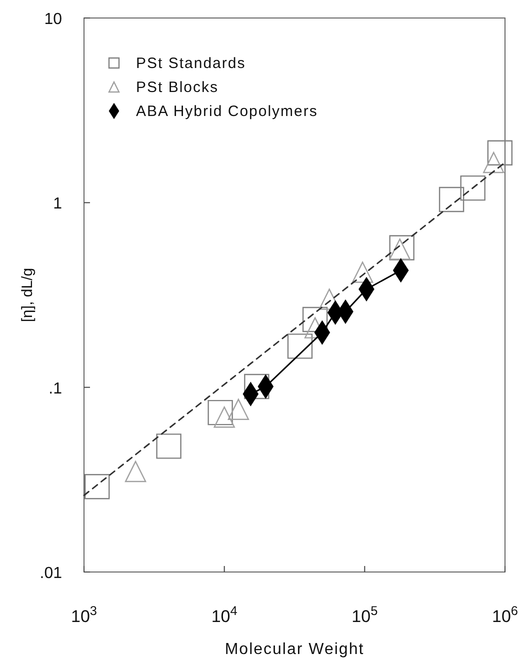  I want to click on x-tick-label: 10$^{5}$, so click(365, 614).